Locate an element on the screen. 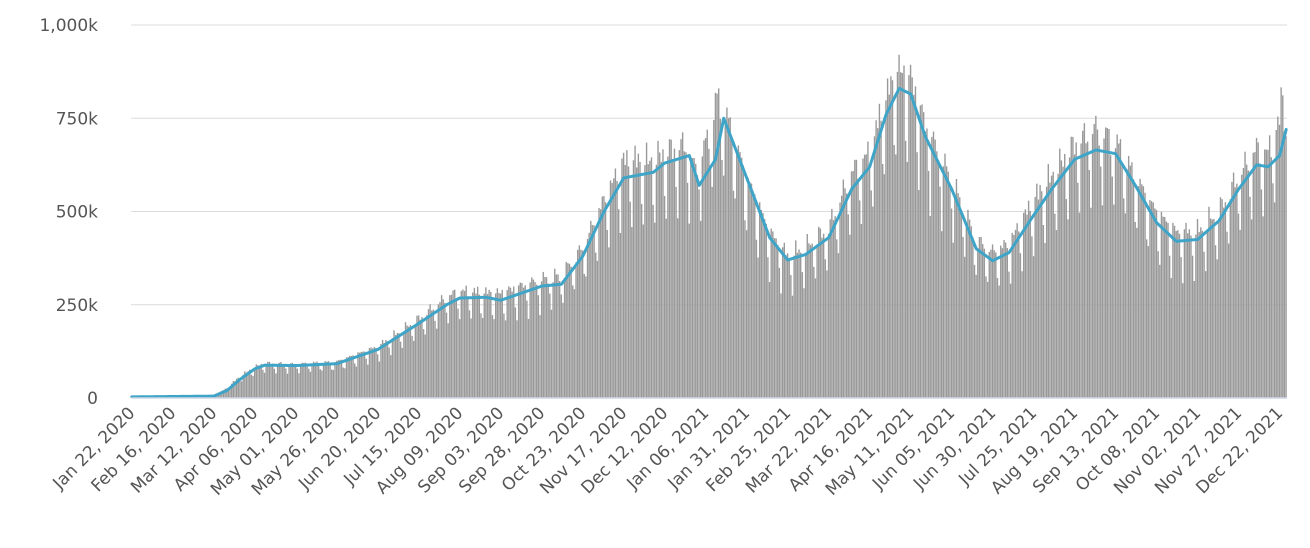 The image size is (1310, 548). y-tick-label: 750k is located at coordinates (77, 119).